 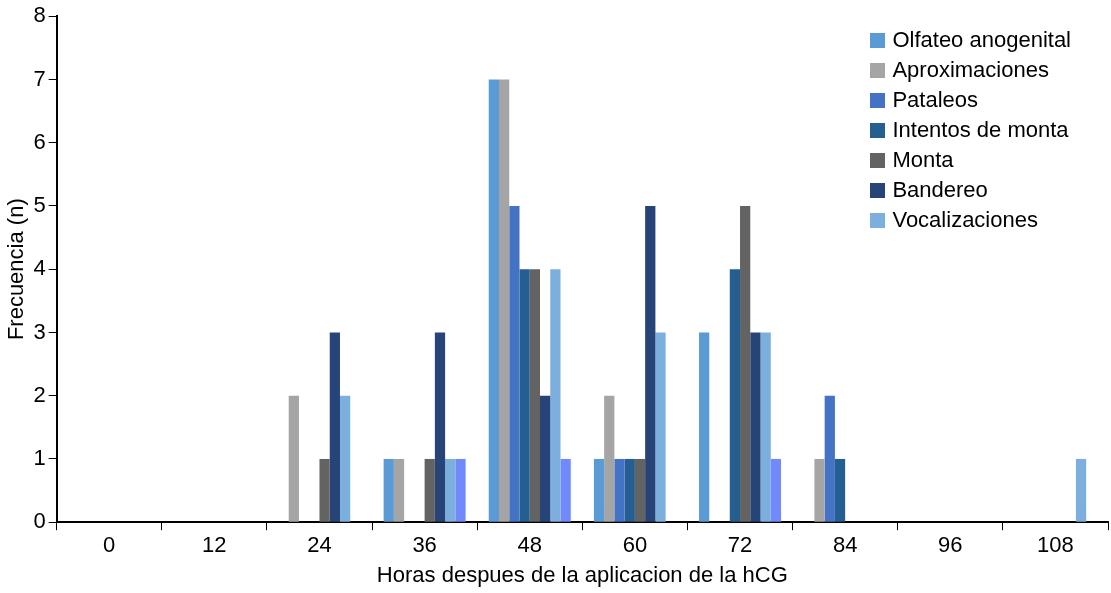 What do you see at coordinates (965, 220) in the screenshot?
I see `legend-label: Vocalizaciones` at bounding box center [965, 220].